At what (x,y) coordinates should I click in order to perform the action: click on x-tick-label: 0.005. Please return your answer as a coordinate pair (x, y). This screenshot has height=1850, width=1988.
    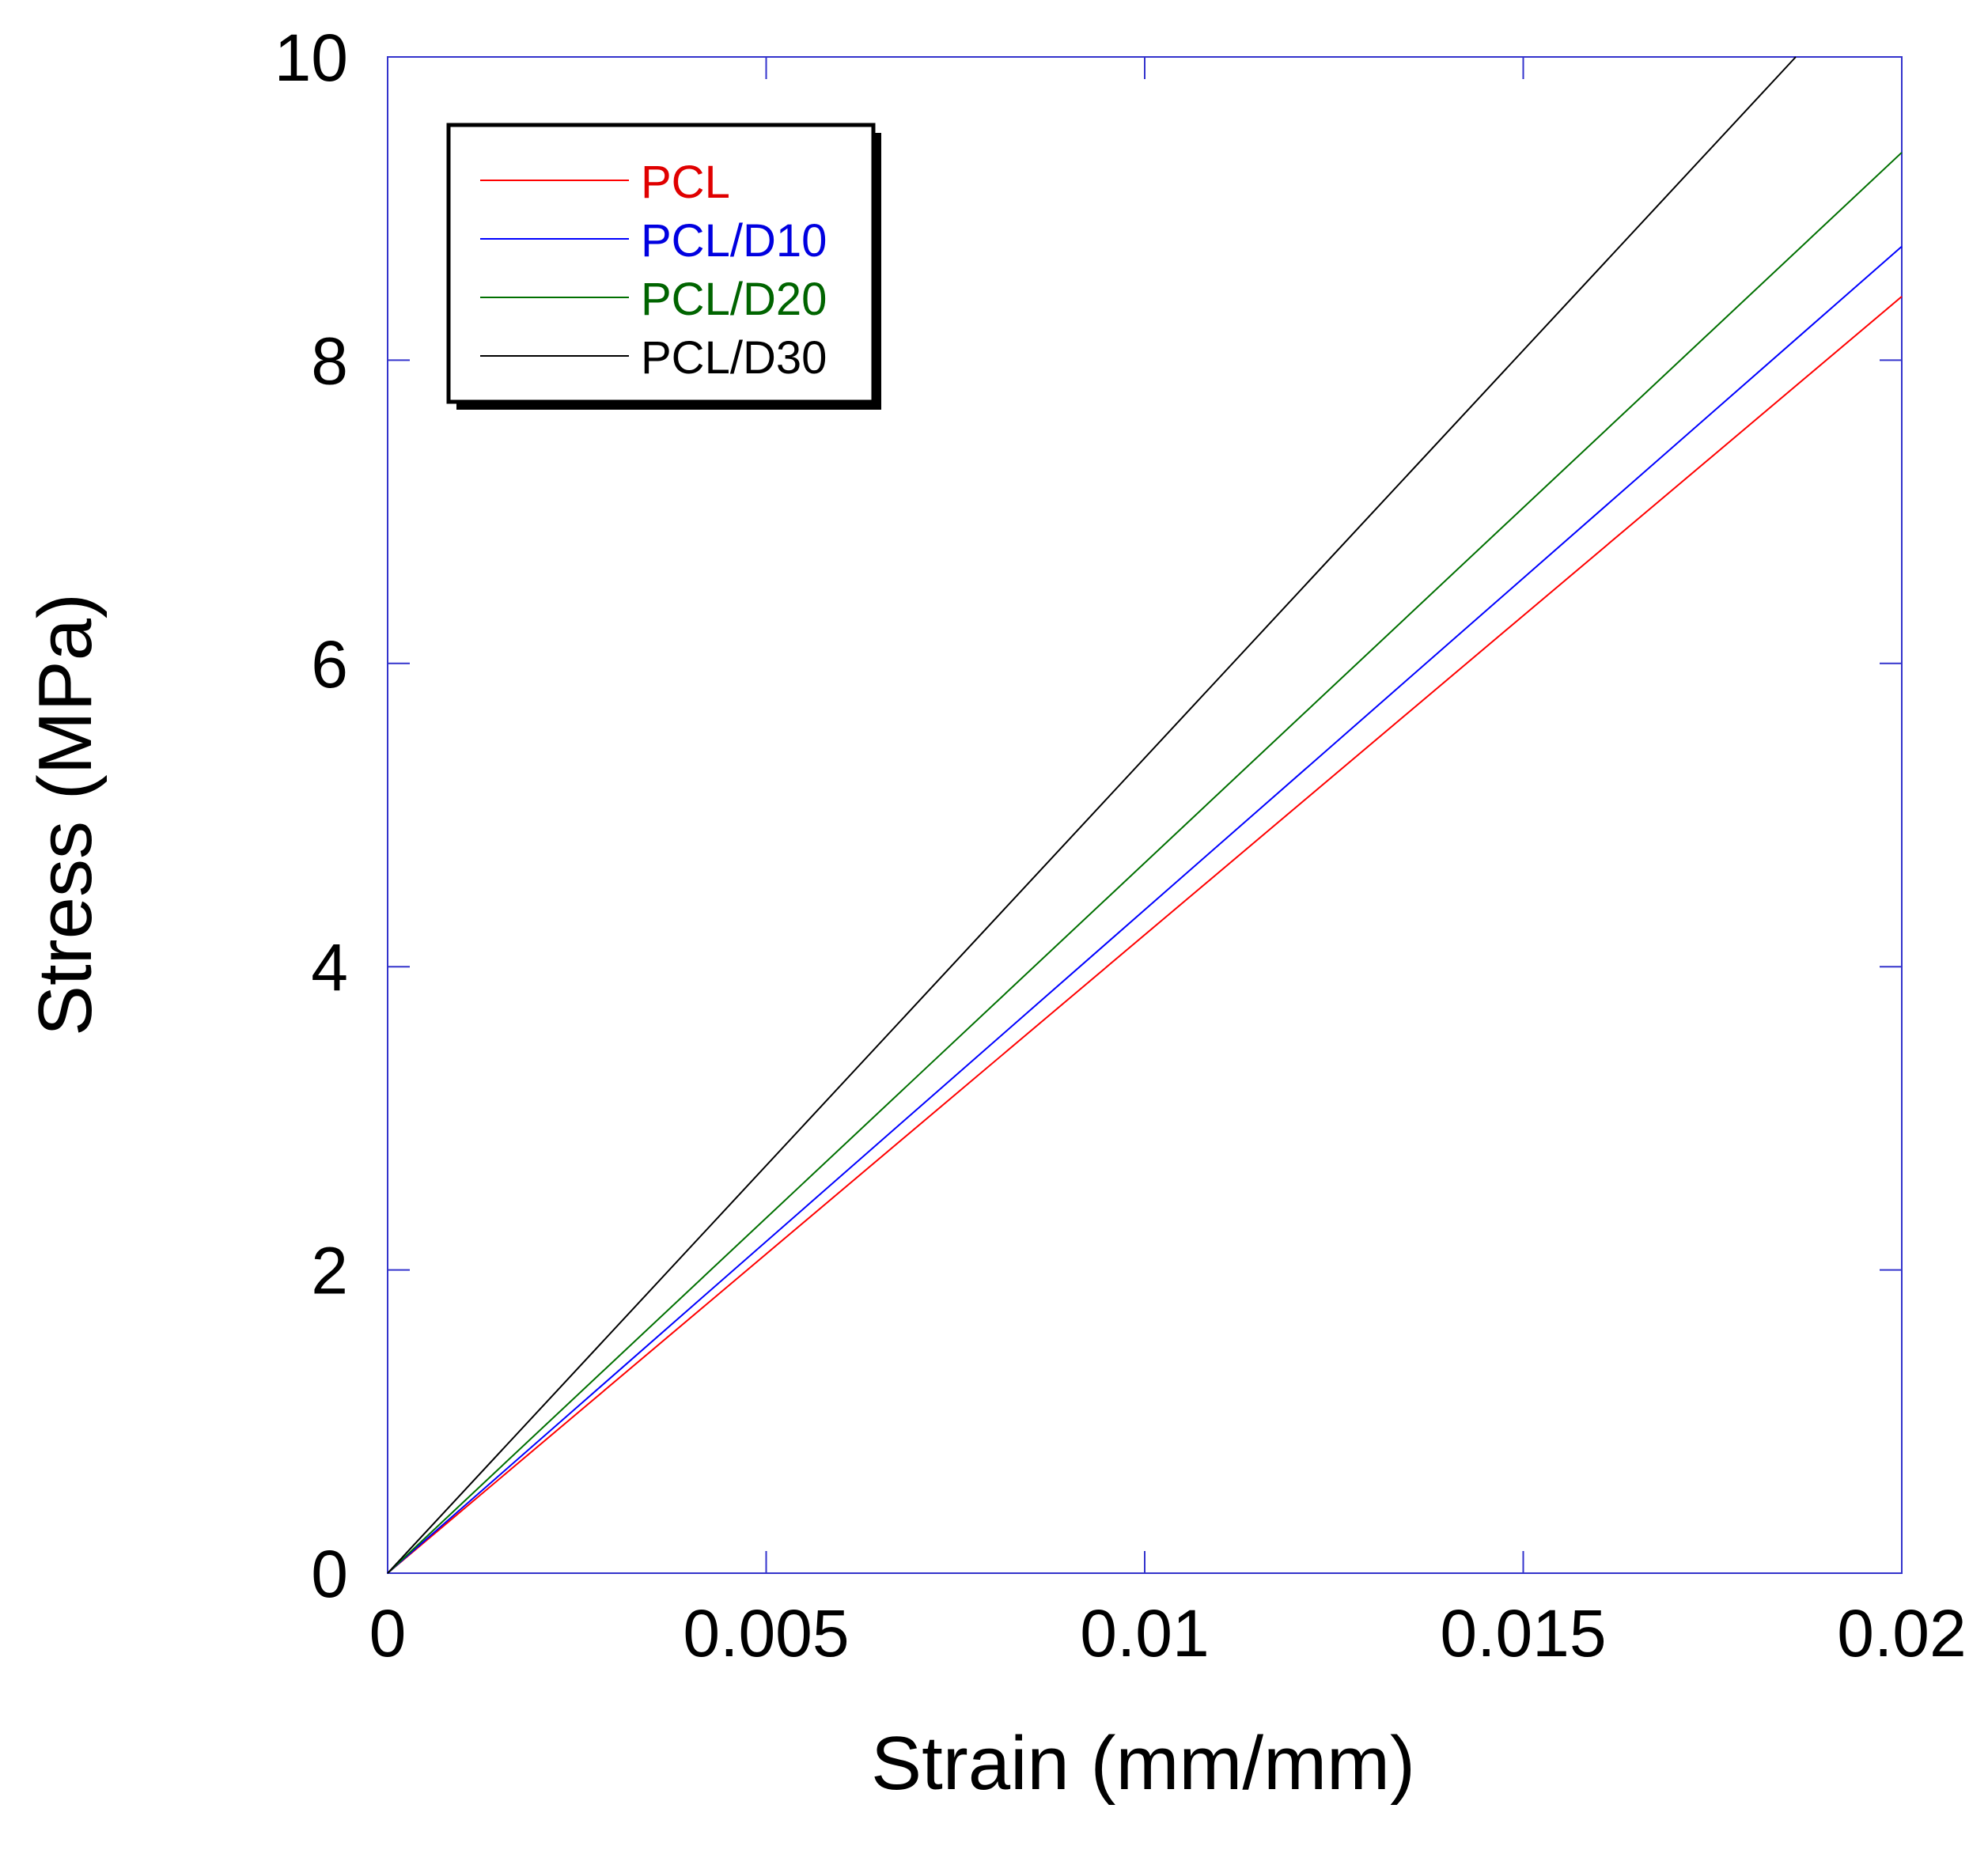
    Looking at the image, I should click on (766, 1633).